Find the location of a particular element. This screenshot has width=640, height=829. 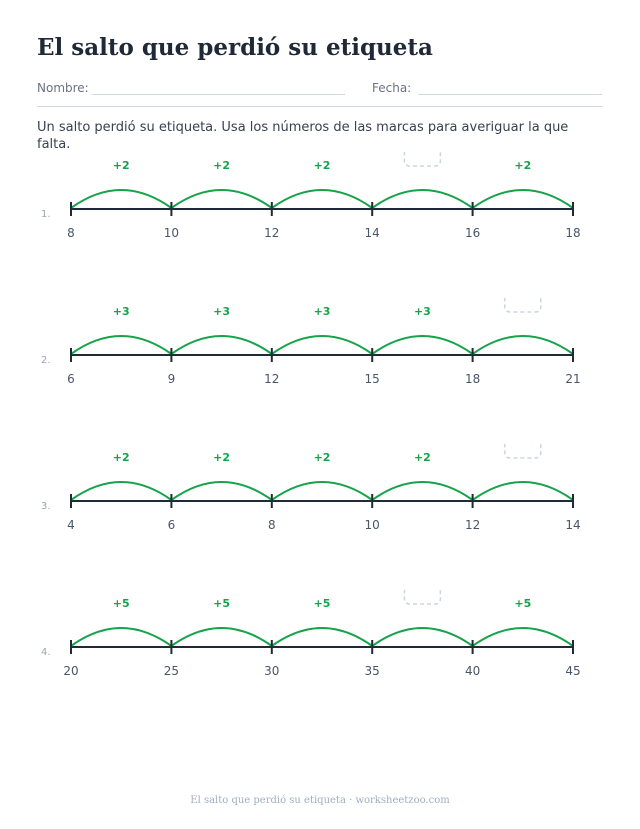

problem-2: 2. +3 +3 +3 +3 6 9 12 15 18 21 is located at coordinates (320, 358).